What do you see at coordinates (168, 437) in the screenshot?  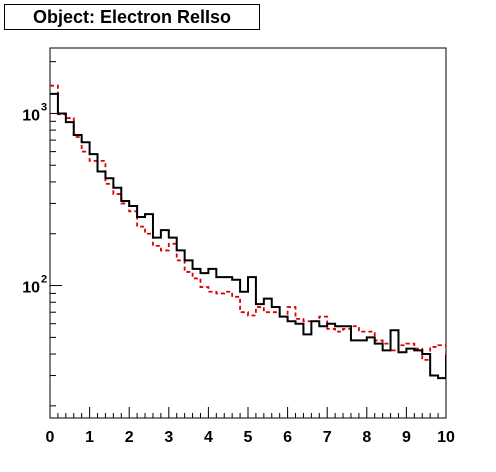 I see `x-tick-label: 3` at bounding box center [168, 437].